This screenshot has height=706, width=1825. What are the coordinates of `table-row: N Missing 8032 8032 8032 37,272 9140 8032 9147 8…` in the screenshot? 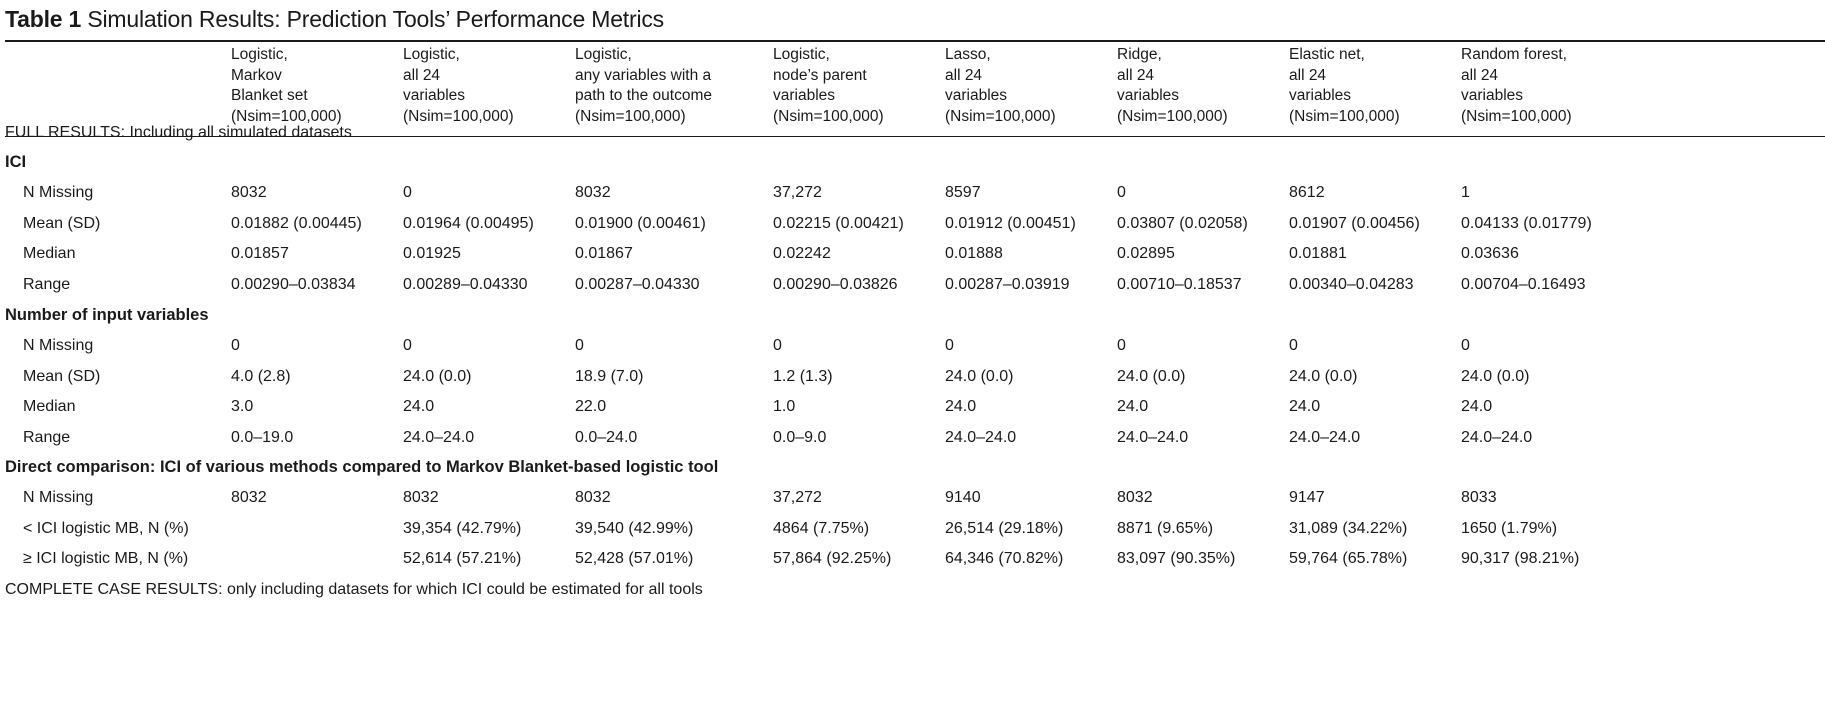 It's located at (912, 498).